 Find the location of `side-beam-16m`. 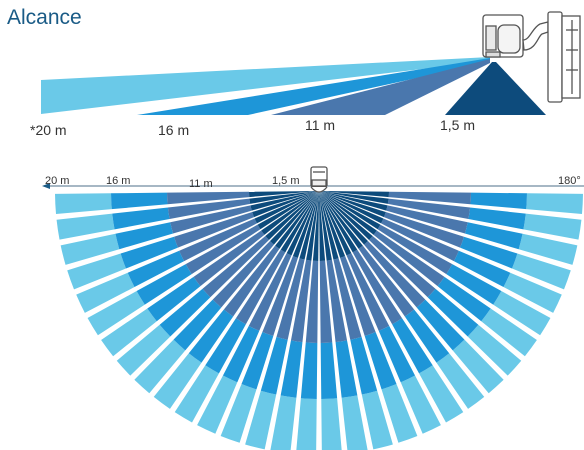

side-beam-16m is located at coordinates (313, 86).